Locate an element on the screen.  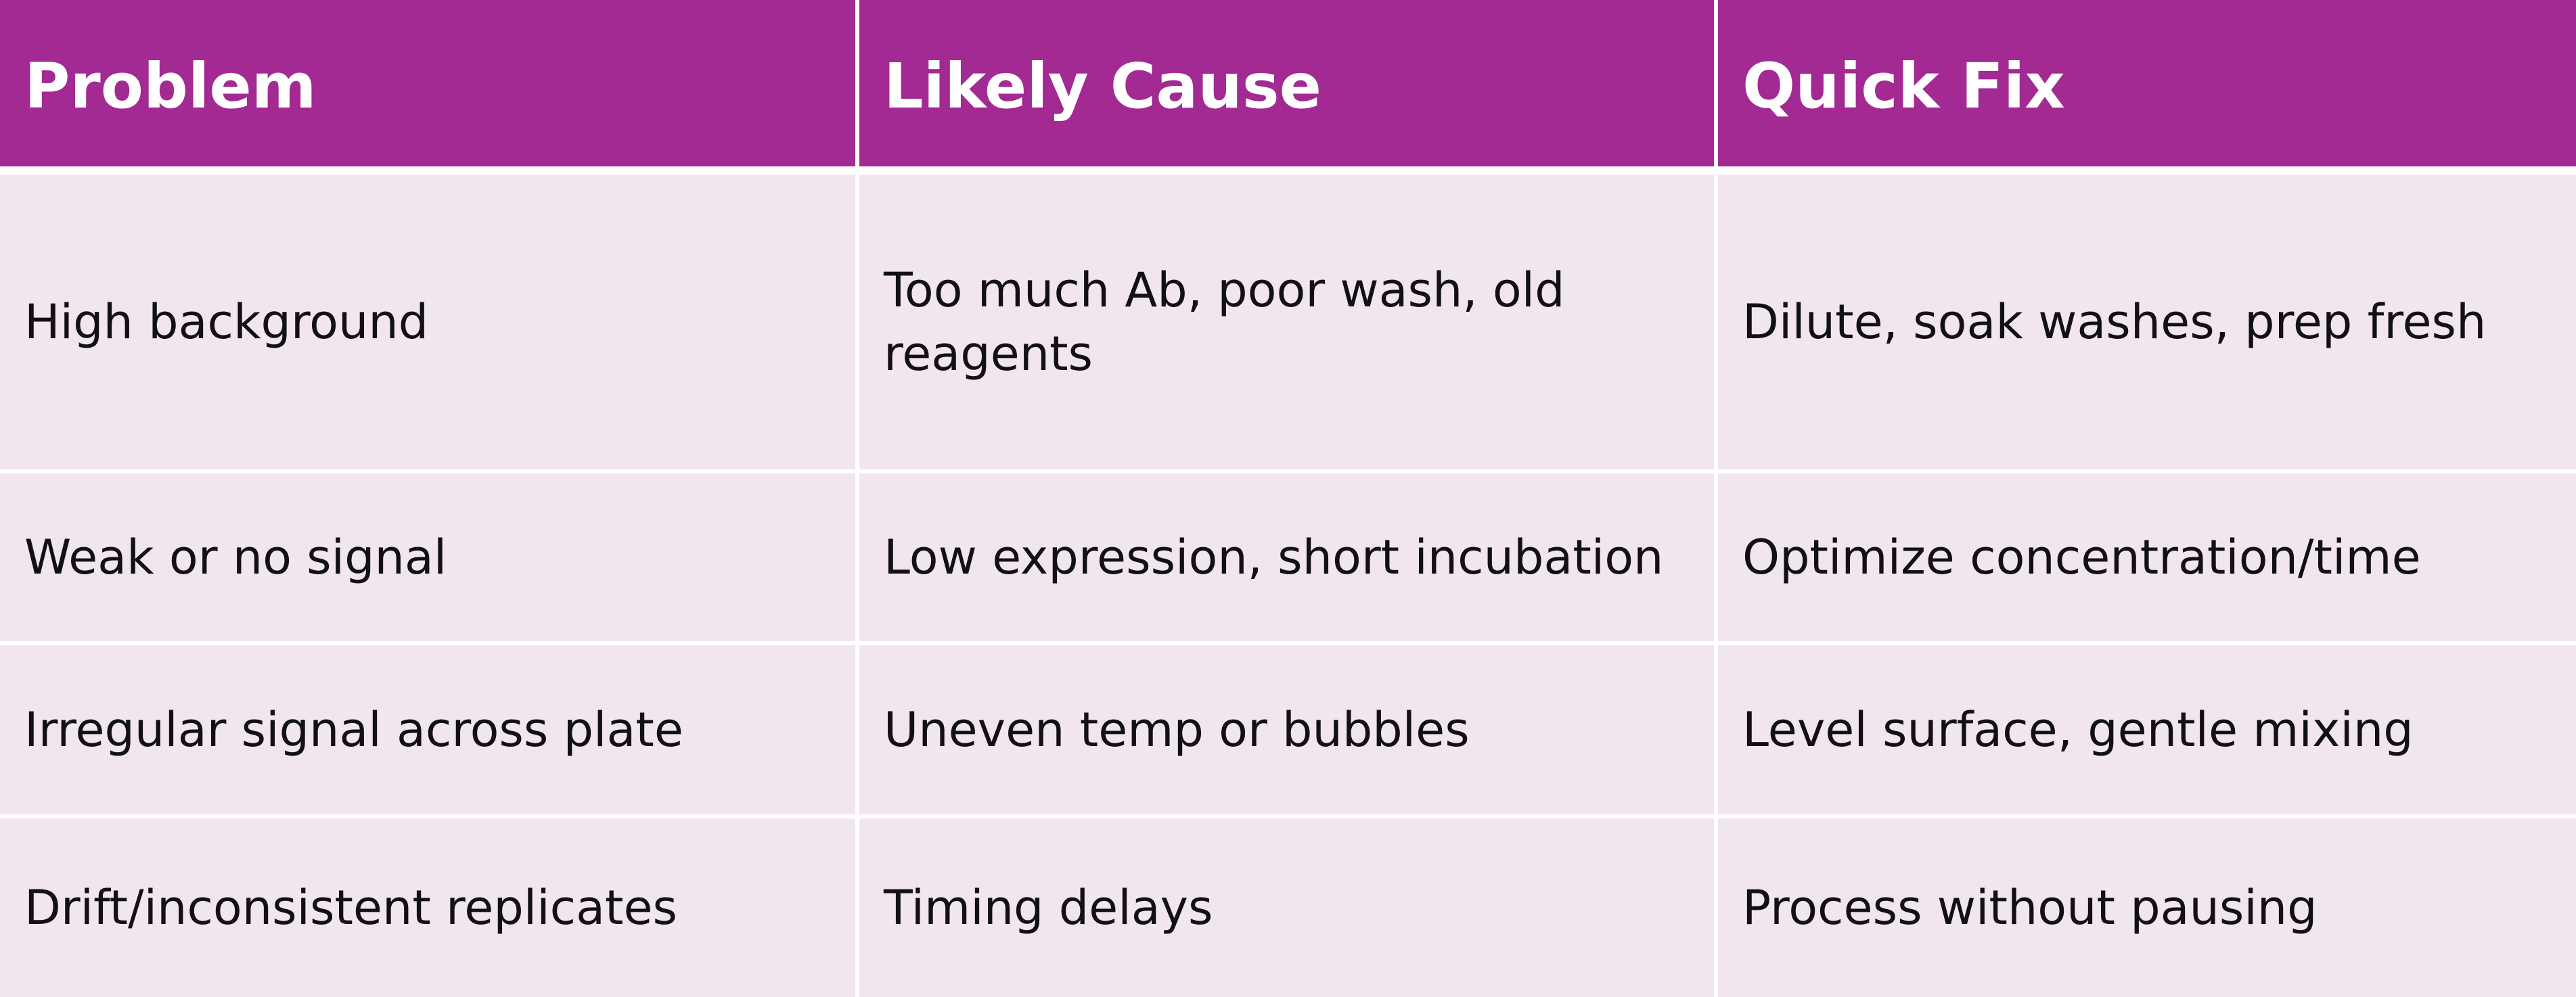
cell-text: Drift/inconsistent replicates is located at coordinates (351, 907).